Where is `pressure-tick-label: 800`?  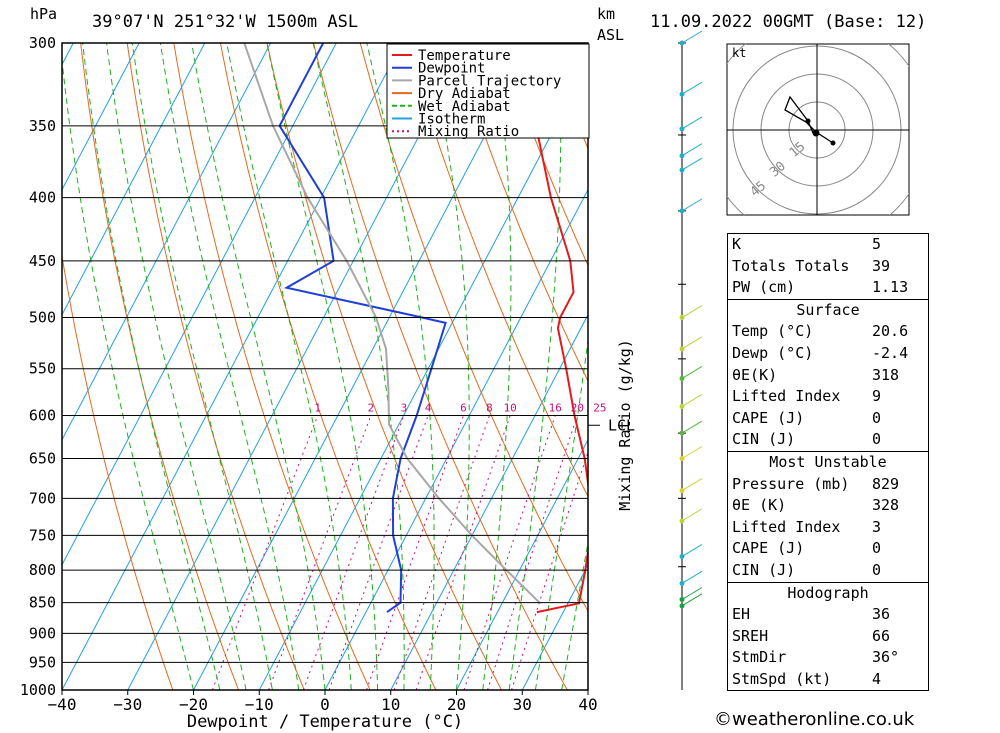 pressure-tick-label: 800 is located at coordinates (42, 570).